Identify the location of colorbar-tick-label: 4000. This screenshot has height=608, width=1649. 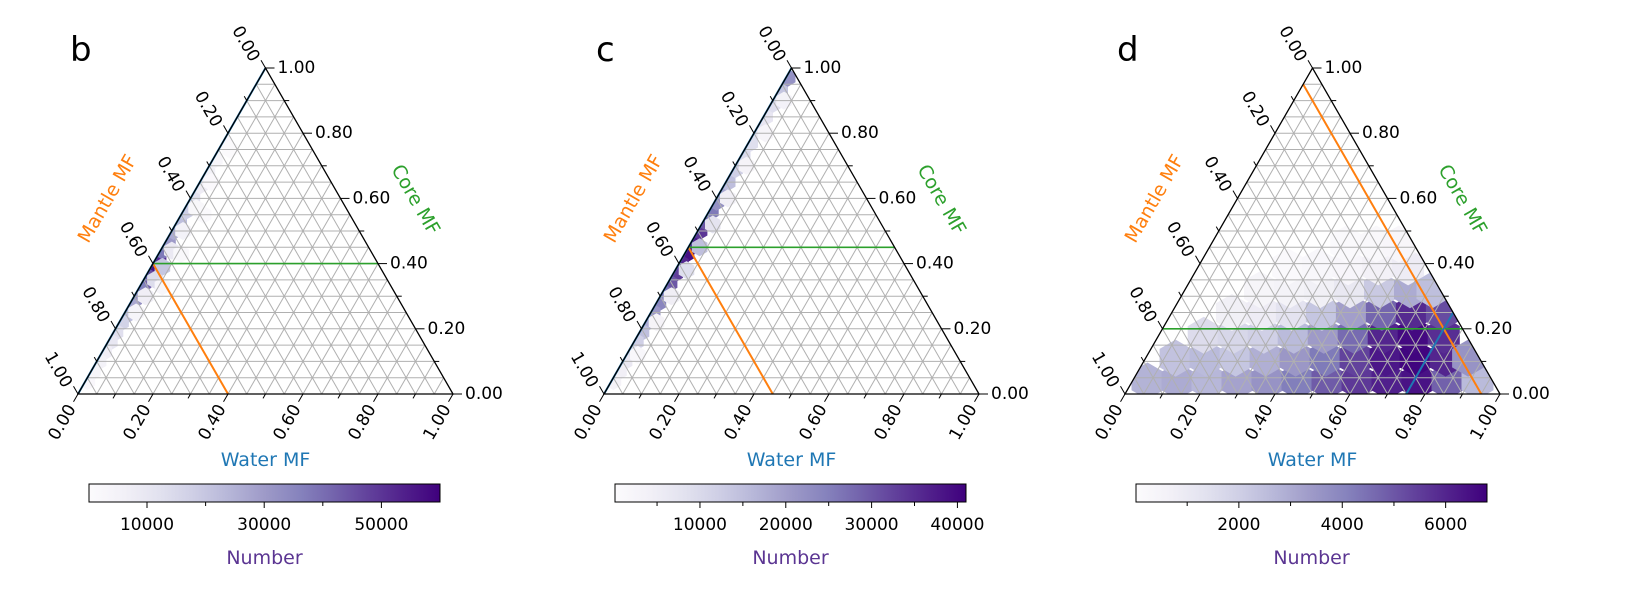
(1342, 525).